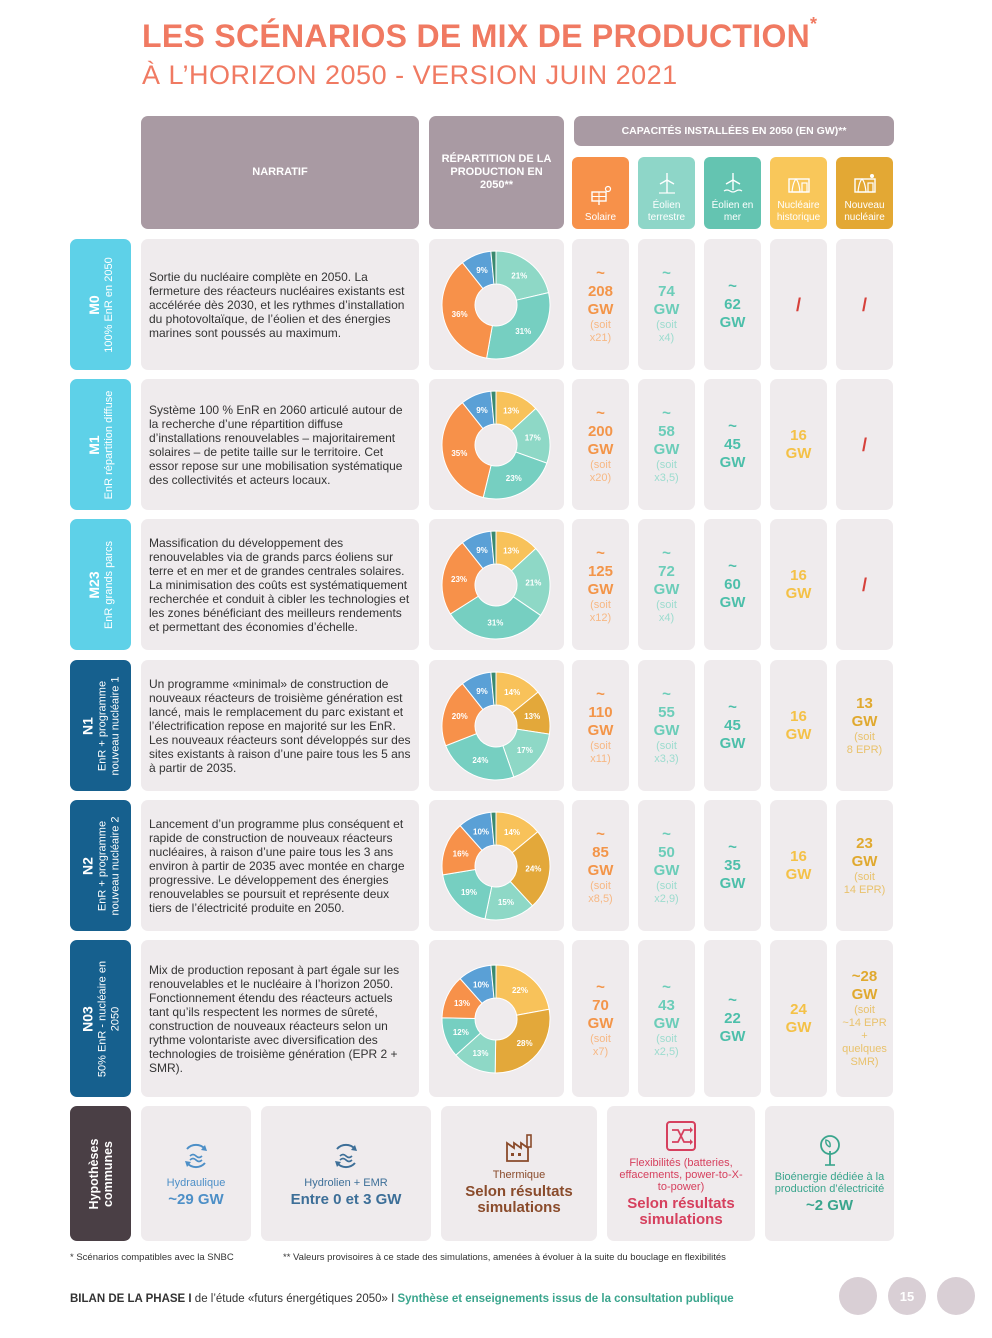 This screenshot has height=1338, width=992. Describe the element at coordinates (481, 984) in the screenshot. I see `donut-slice-label: 10%` at that location.